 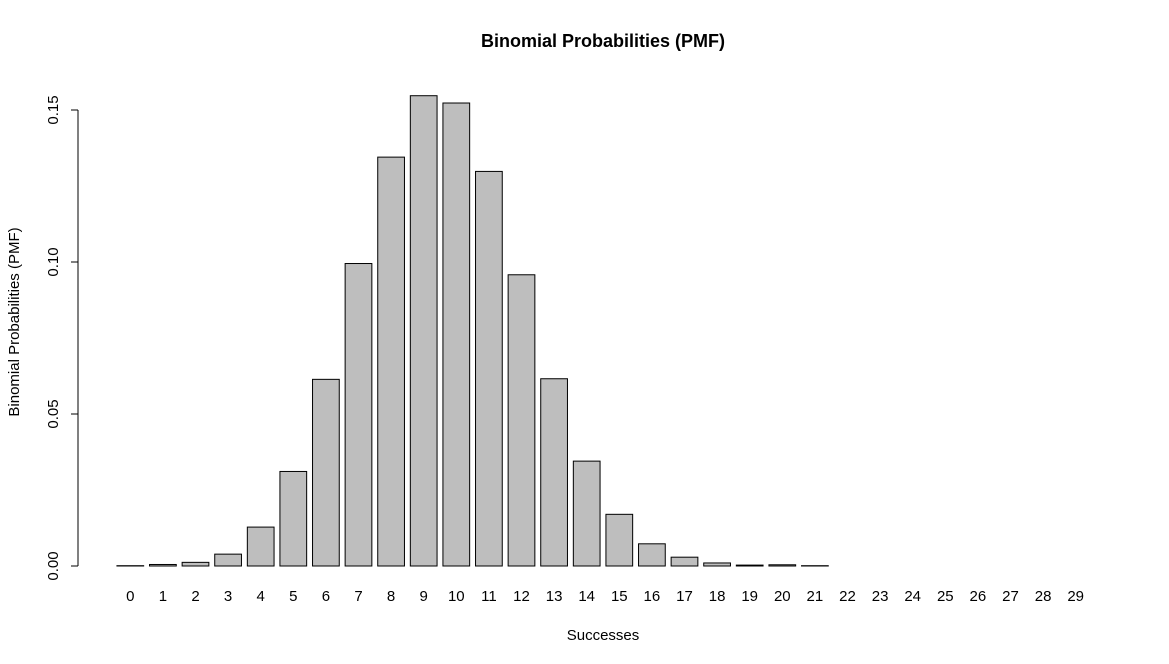 I want to click on x-tick-label: 27, so click(x=1010, y=596).